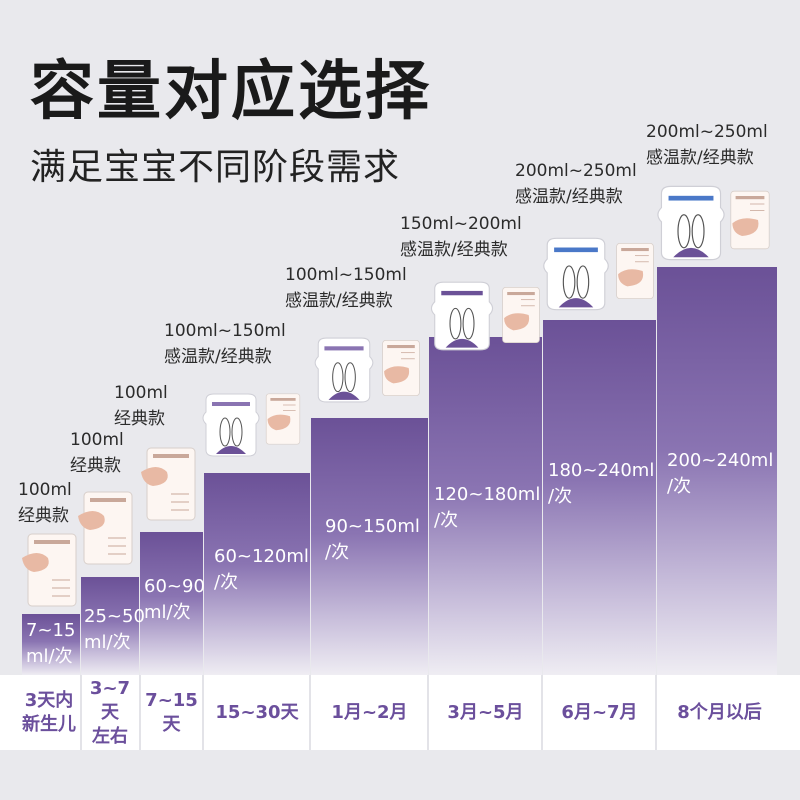  What do you see at coordinates (225, 344) in the screenshot?
I see `capacity-caption-4: 100ml~150ml 感温款/经典款` at bounding box center [225, 344].